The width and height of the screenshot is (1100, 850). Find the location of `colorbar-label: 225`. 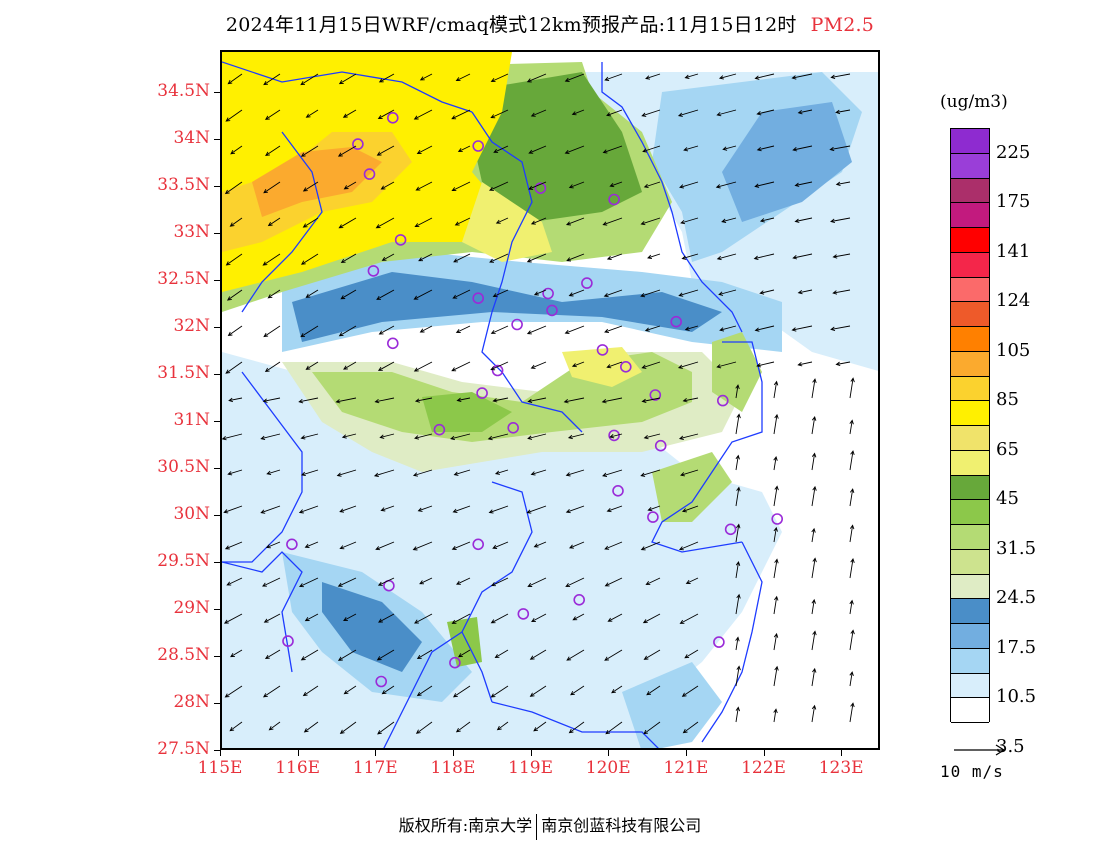

colorbar-label: 225 is located at coordinates (1013, 152).